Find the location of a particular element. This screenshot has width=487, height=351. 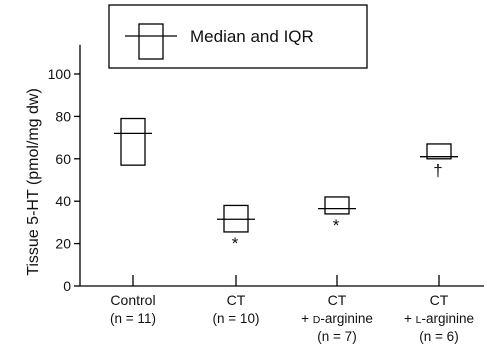

category-label: Control is located at coordinates (132, 300).